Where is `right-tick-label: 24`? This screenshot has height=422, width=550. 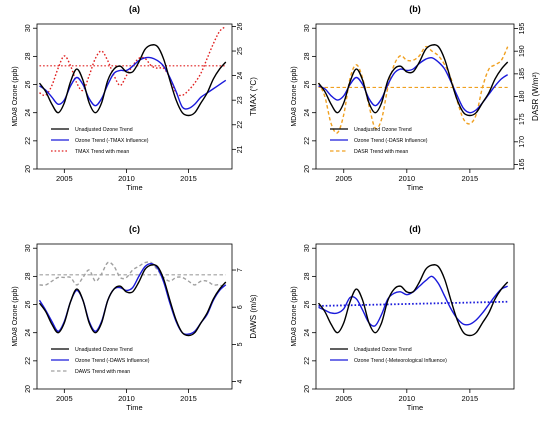
right-tick-label: 24 is located at coordinates (240, 76).